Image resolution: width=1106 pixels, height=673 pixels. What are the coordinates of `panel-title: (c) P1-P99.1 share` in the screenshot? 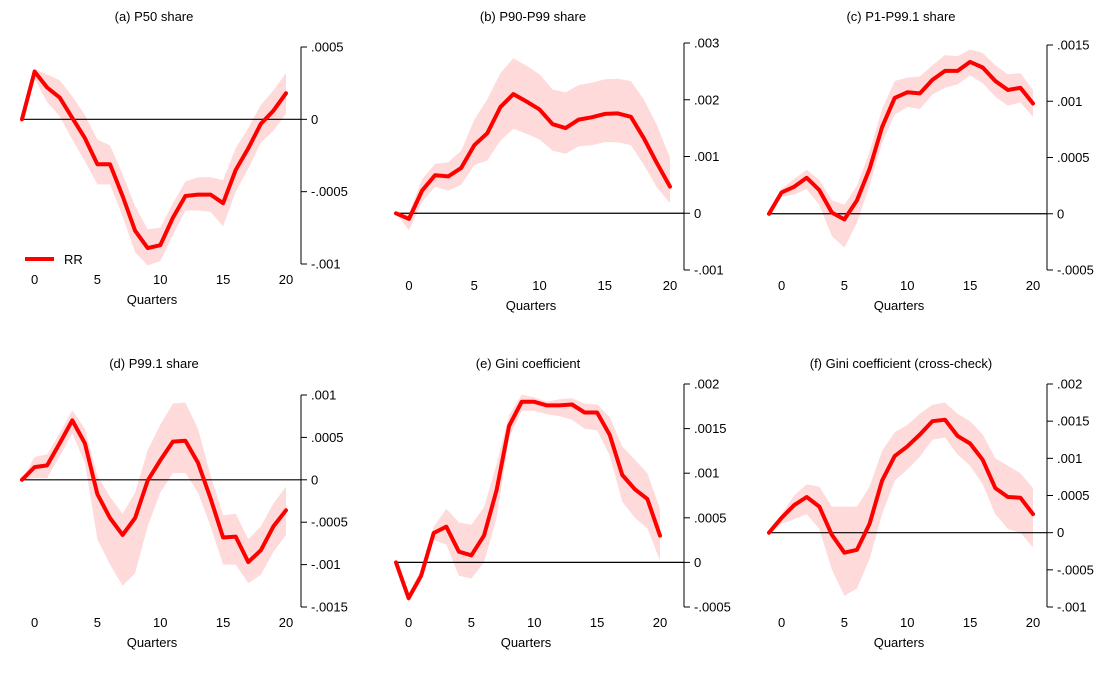 It's located at (900, 16).